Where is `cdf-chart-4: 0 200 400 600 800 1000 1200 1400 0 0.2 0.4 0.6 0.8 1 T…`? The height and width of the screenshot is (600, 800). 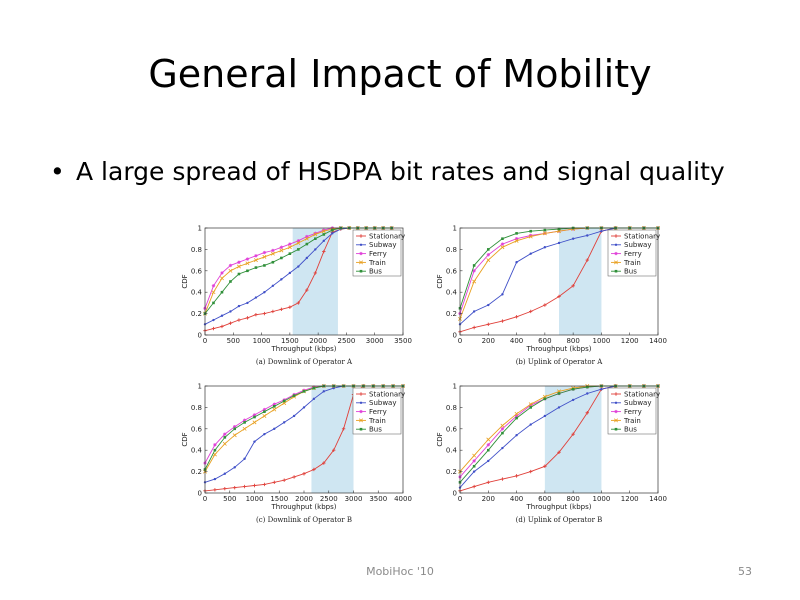 cdf-chart-4: 0 200 400 600 800 1000 1200 1400 0 0.2 0.4 0.6 0.8 1 T… is located at coordinates (551, 454).